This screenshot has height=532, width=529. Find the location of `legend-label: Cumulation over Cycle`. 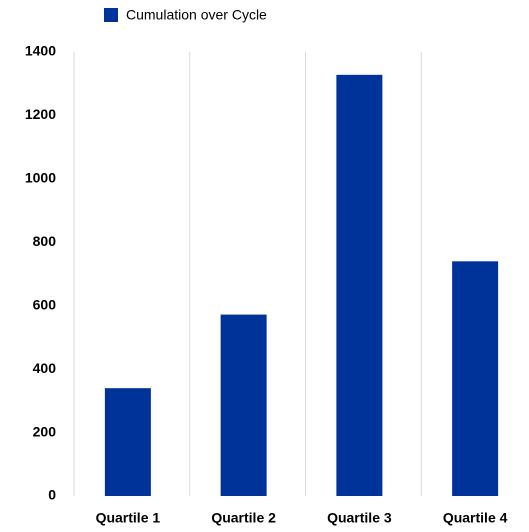

legend-label: Cumulation over Cycle is located at coordinates (196, 15).